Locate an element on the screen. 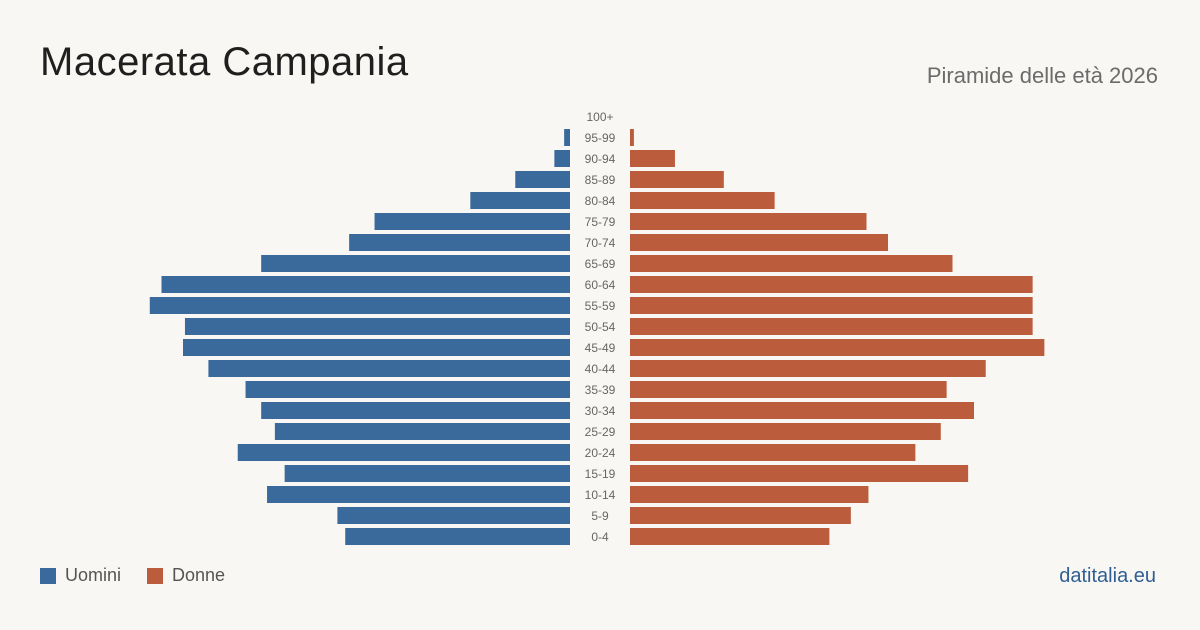 The height and width of the screenshot is (630, 1200). age-label-10-14: 10-14 is located at coordinates (600, 495).